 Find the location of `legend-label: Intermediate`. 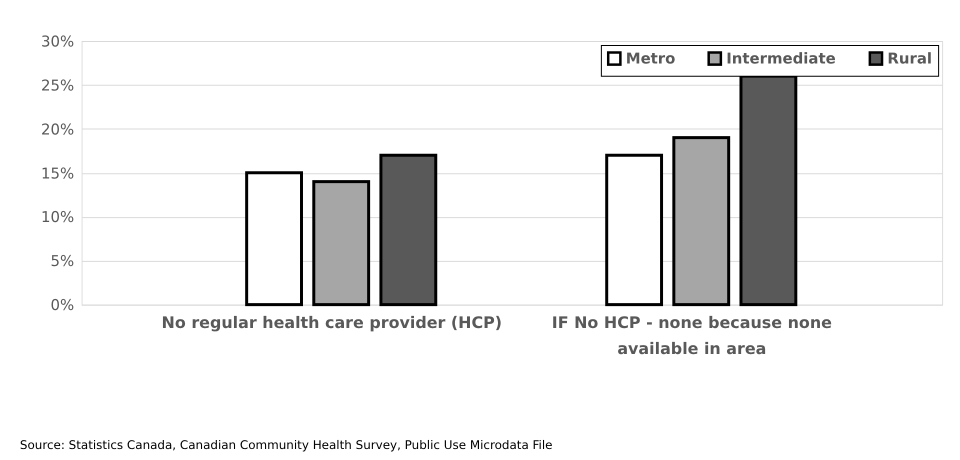

legend-label: Intermediate is located at coordinates (781, 59).